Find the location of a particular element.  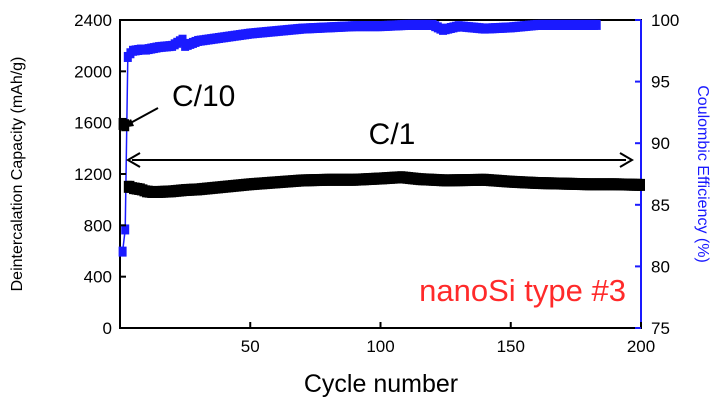

sample-label: nanoSi type #3 is located at coordinates (522, 290).